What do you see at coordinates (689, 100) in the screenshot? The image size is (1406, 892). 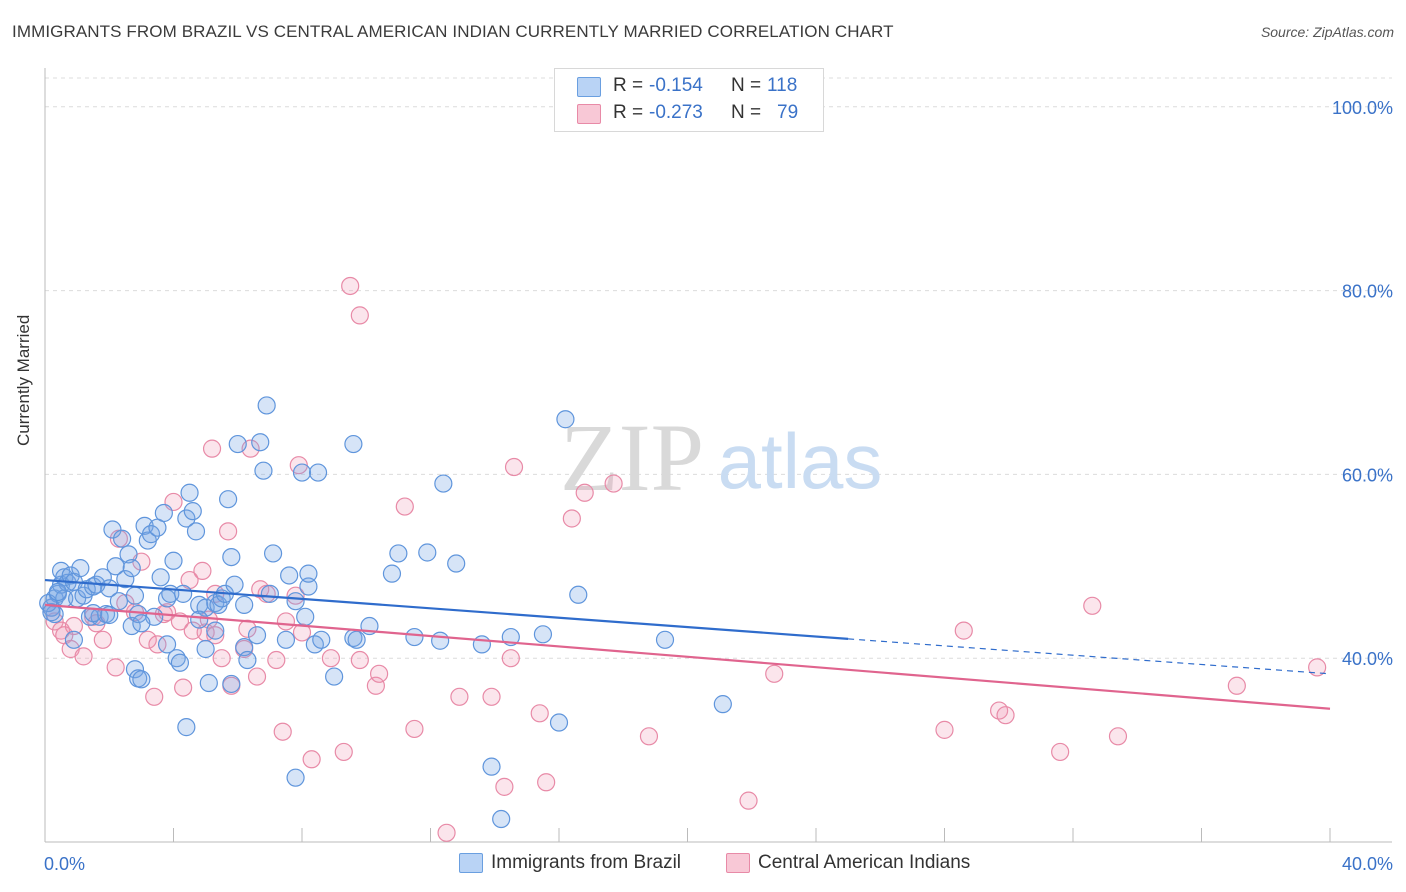 I see `correlation-stats-box: R = -0.154 N = 118 R = -0.273 N = 79` at bounding box center [689, 100].